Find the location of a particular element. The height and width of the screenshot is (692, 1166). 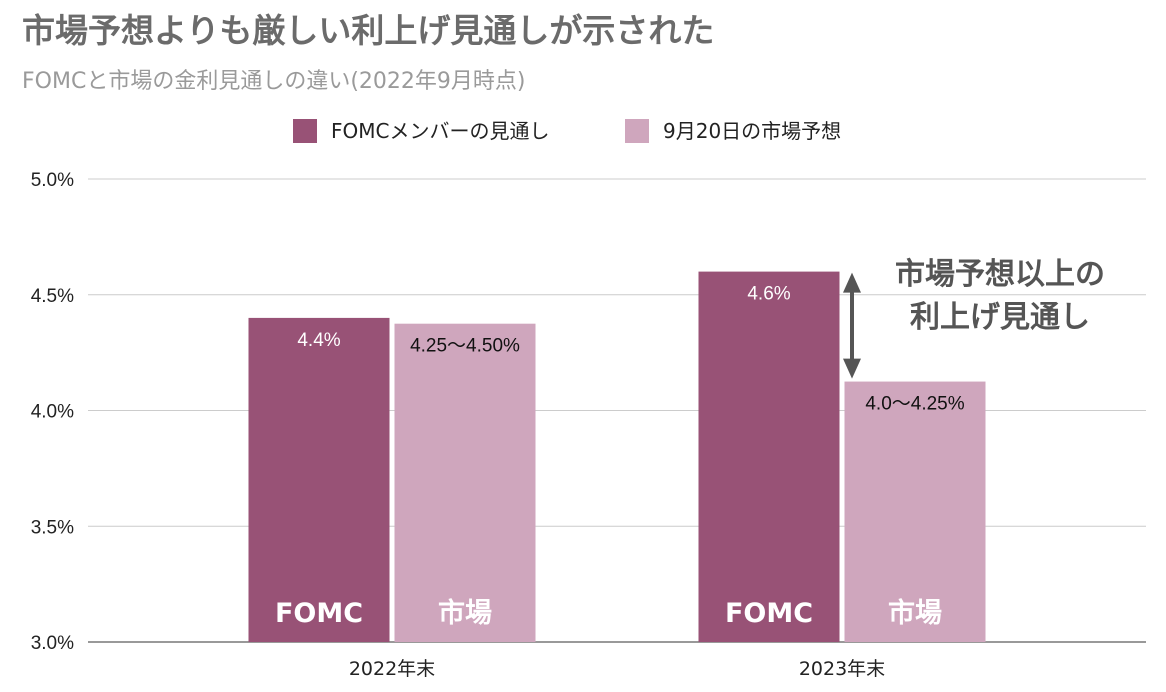

data-label: 4.6% is located at coordinates (768, 294).